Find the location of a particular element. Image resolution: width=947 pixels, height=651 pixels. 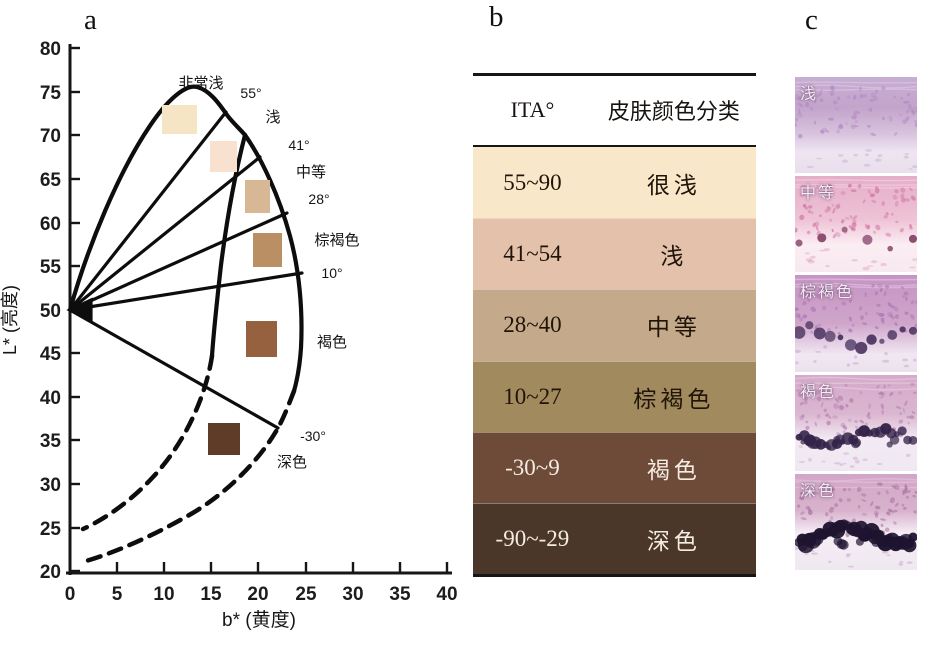

fan-annotations: 非常浅 55° 浅 41° 中等 28° 棕褐色 10° 褐色 -30° 深色 is located at coordinates (268, 273).